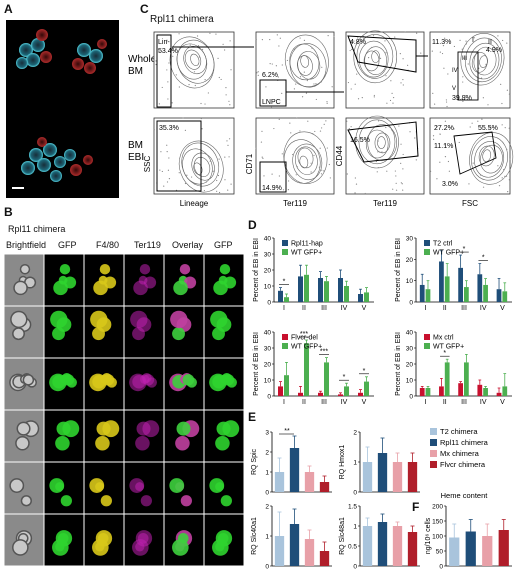 This screenshot has height=577, width=520. What do you see at coordinates (284, 402) in the screenshot?
I see `x-tick-label: I` at bounding box center [284, 402].